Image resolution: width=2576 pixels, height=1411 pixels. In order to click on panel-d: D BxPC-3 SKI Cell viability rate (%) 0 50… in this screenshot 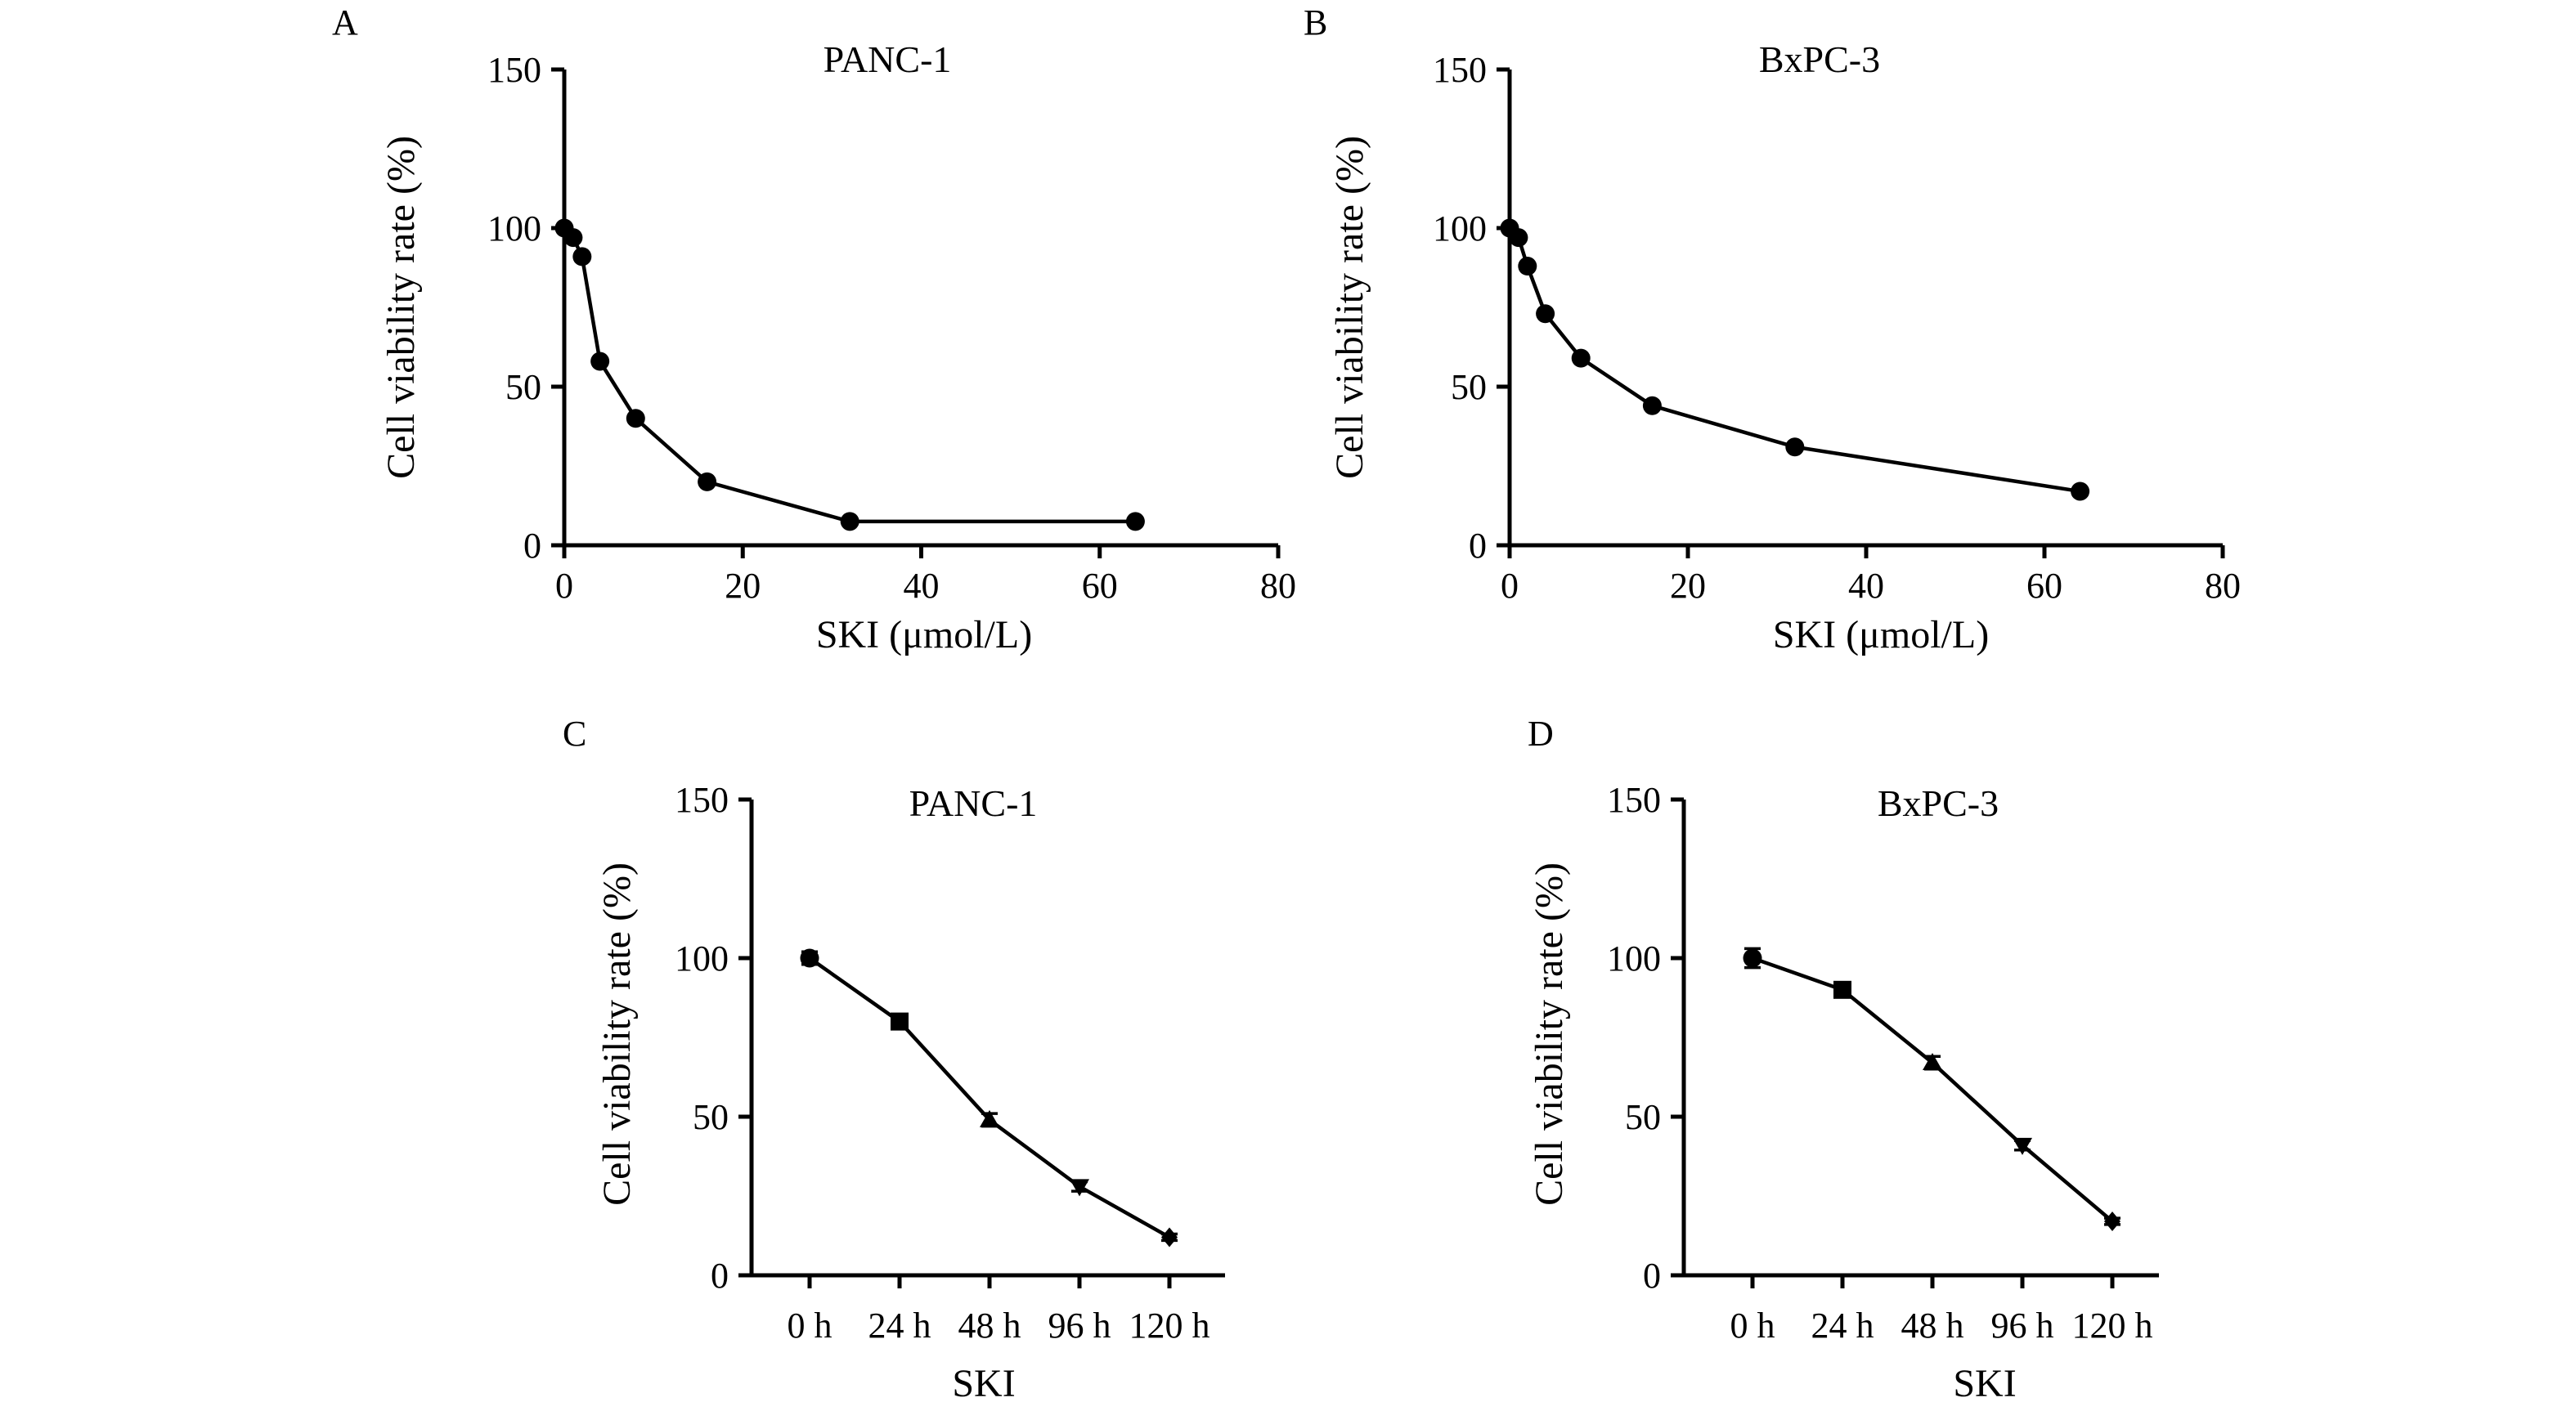, I will do `click(1844, 1059)`.